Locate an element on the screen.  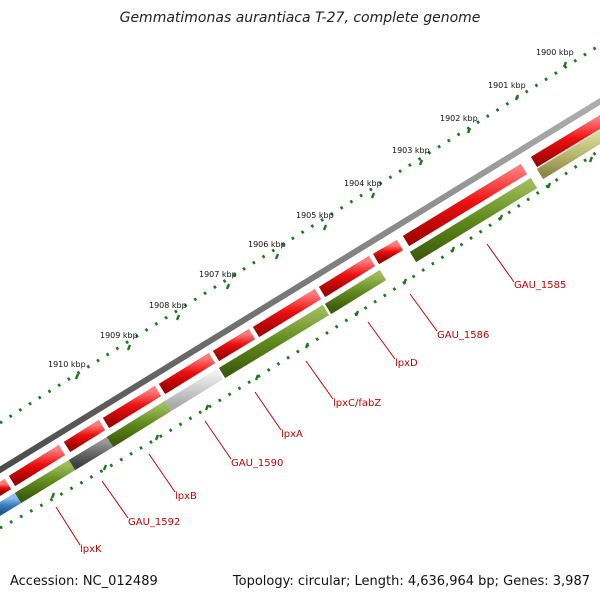
gene-label: lpxA is located at coordinates (292, 434).